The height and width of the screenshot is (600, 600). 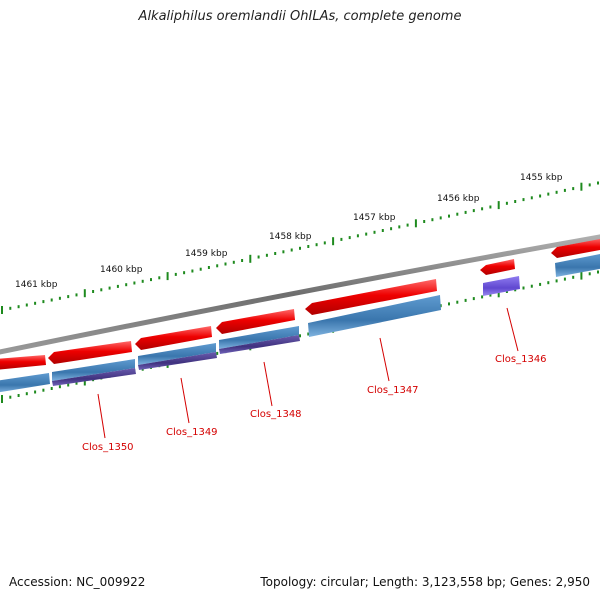 What do you see at coordinates (541, 178) in the screenshot?
I see `kbp-label: 1455 kbp` at bounding box center [541, 178].